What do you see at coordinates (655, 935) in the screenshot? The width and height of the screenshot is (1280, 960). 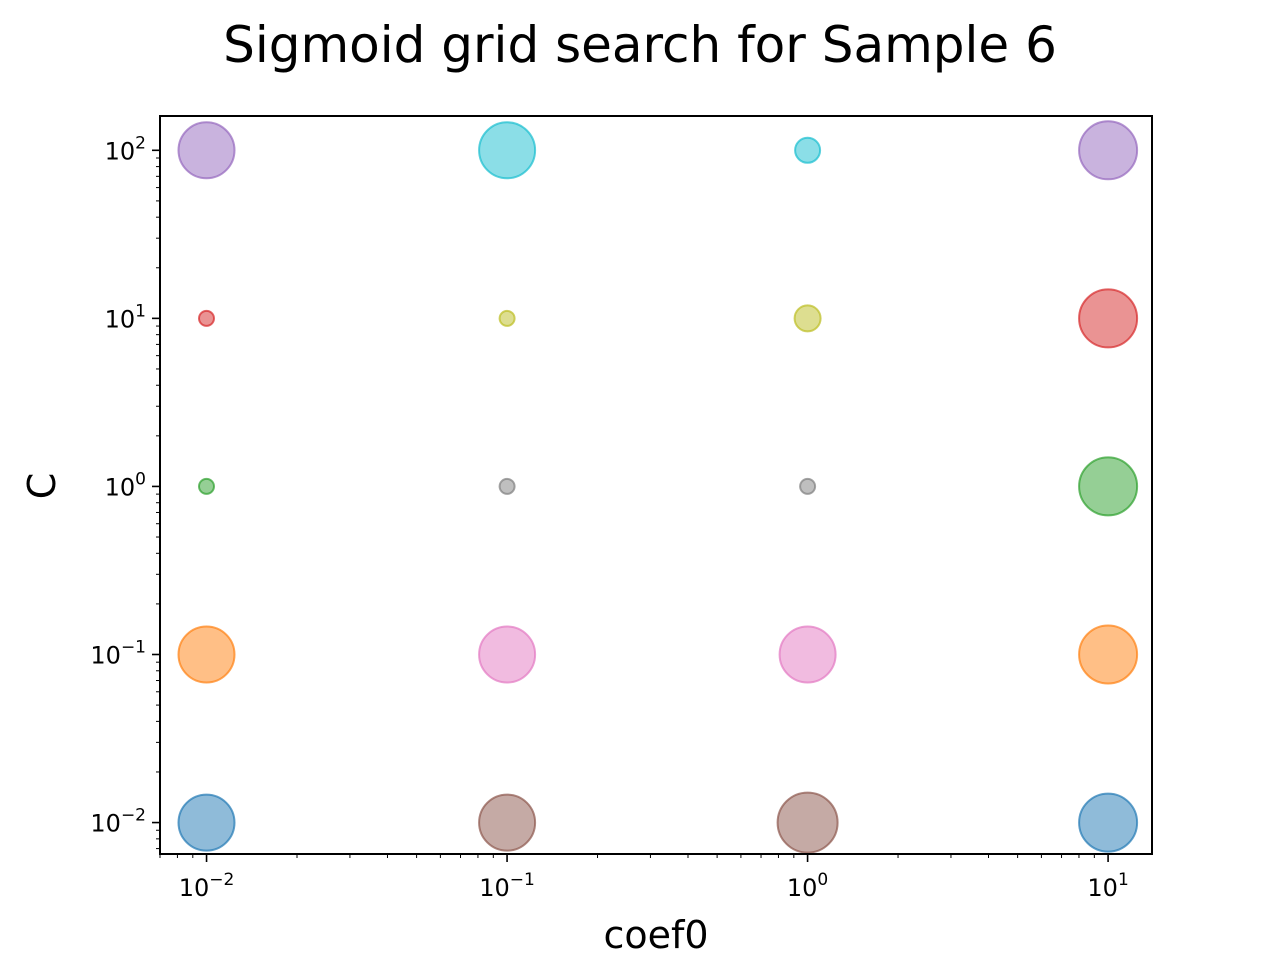 I see `x-axis-label: coef0` at bounding box center [655, 935].